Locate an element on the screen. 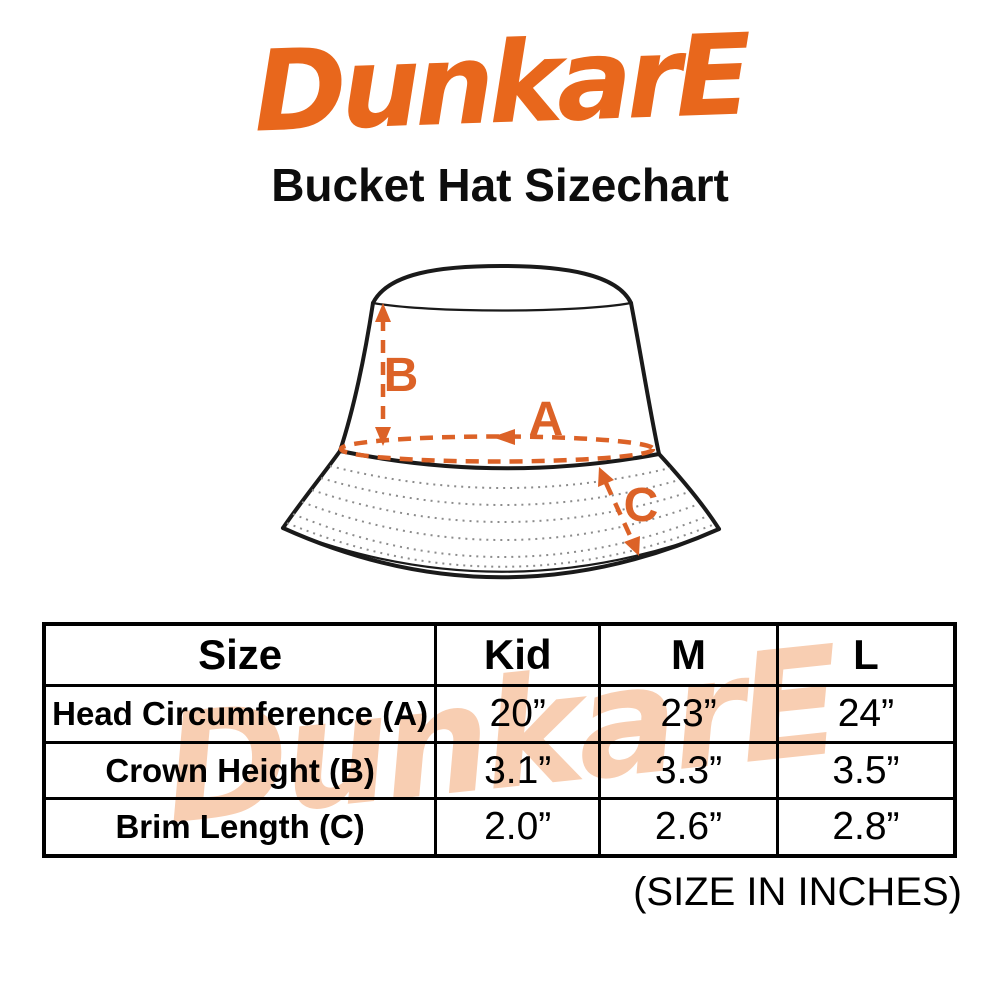  table-header-row: Size Kid M L is located at coordinates (499, 655).